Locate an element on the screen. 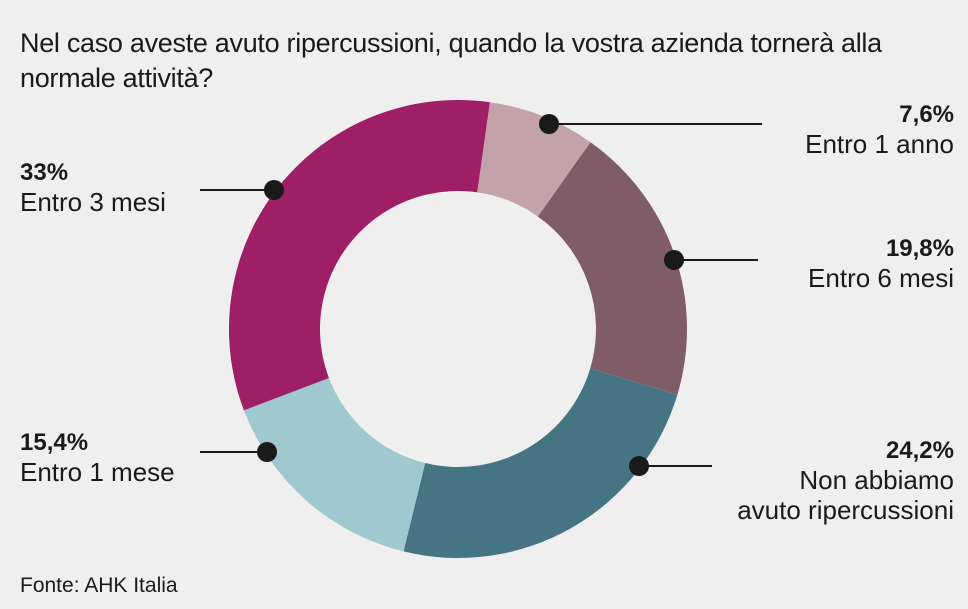 This screenshot has height=609, width=968. label-value: 24,2% is located at coordinates (919, 450).